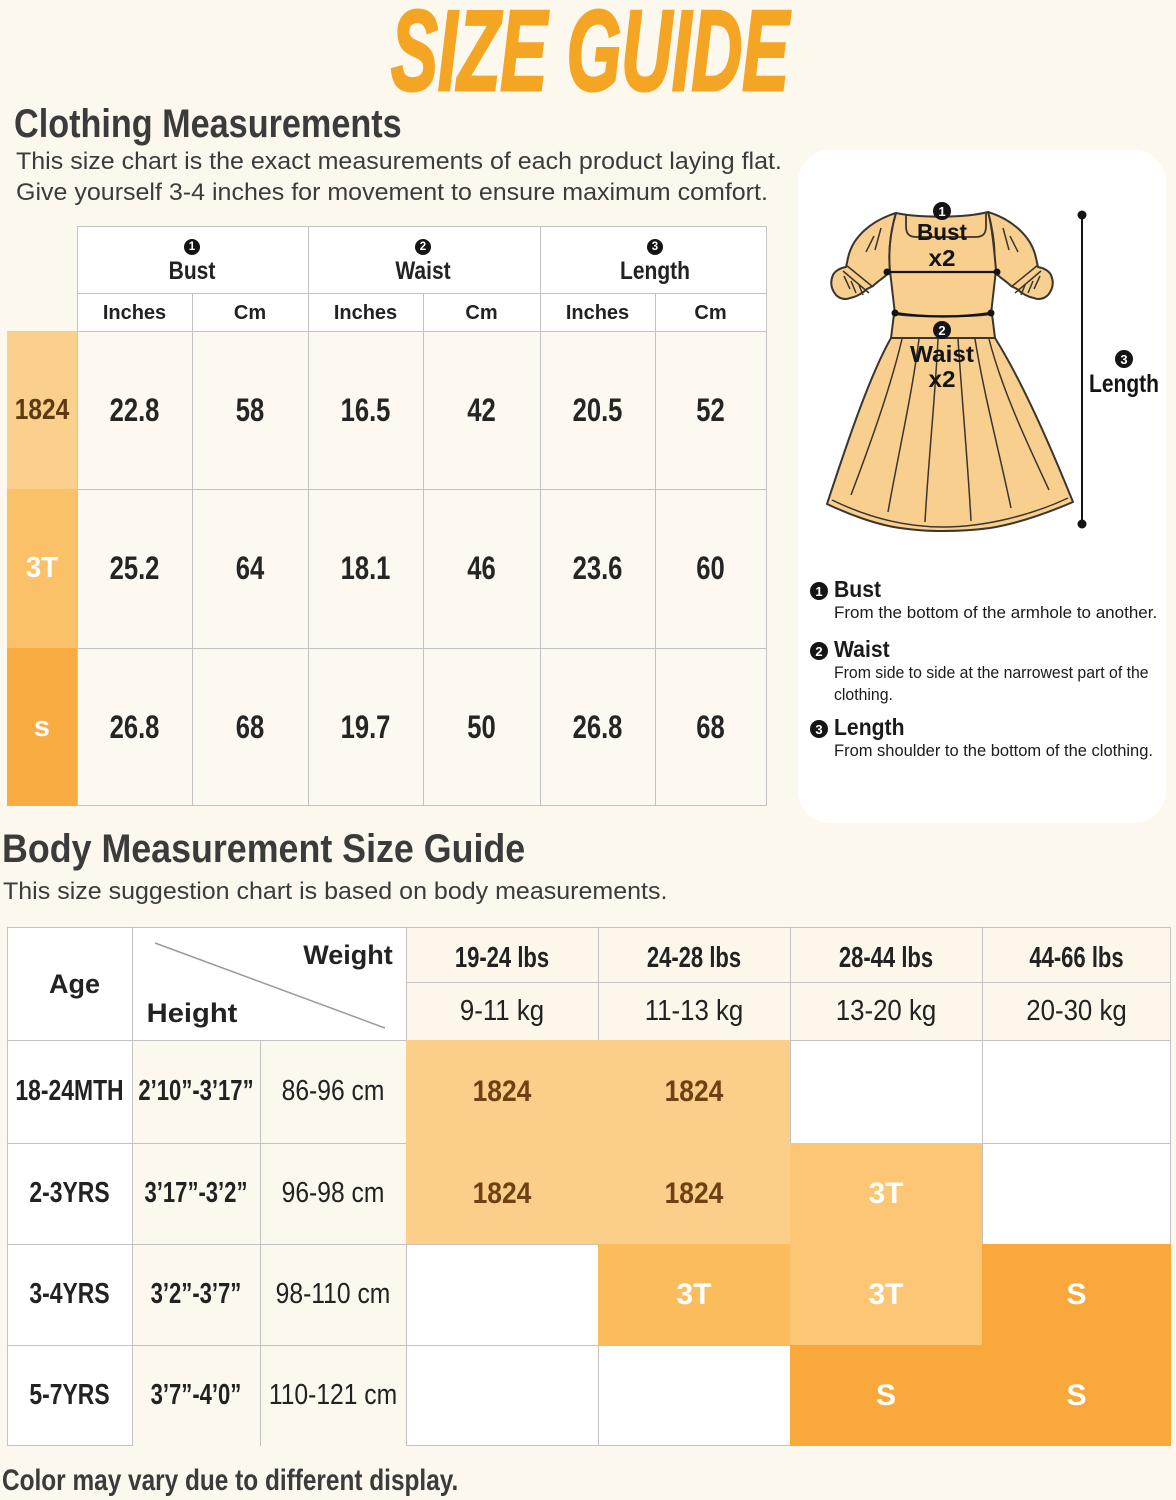 The width and height of the screenshot is (1176, 1500). What do you see at coordinates (941, 211) in the screenshot?
I see `svg-text: 1` at bounding box center [941, 211].